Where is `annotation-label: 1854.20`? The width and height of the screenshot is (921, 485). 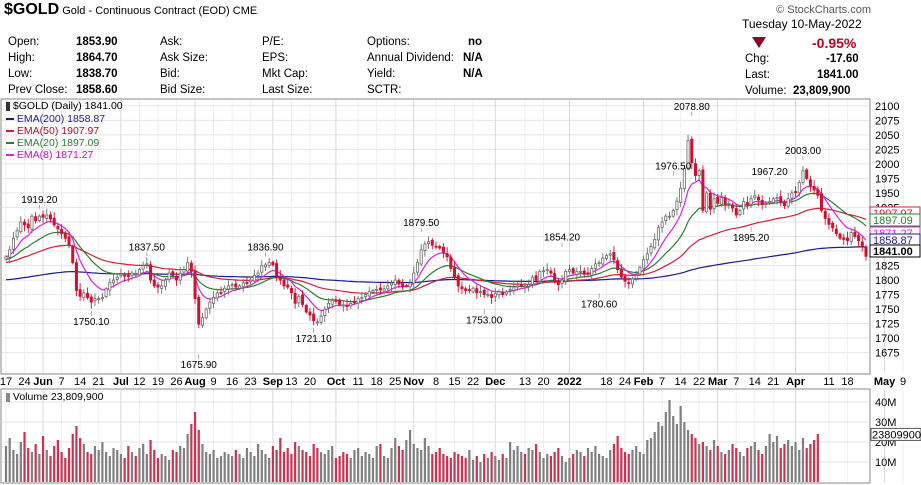
annotation-label: 1854.20 is located at coordinates (562, 238).